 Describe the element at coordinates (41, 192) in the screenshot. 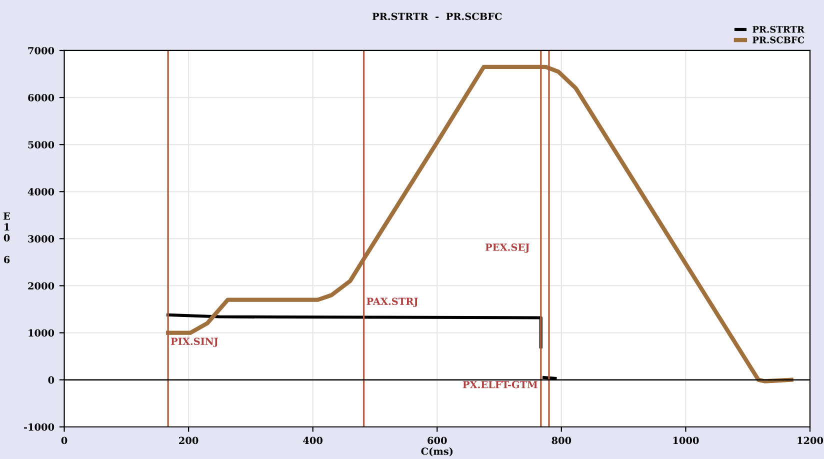

I see `y-tick-label: 4000` at that location.